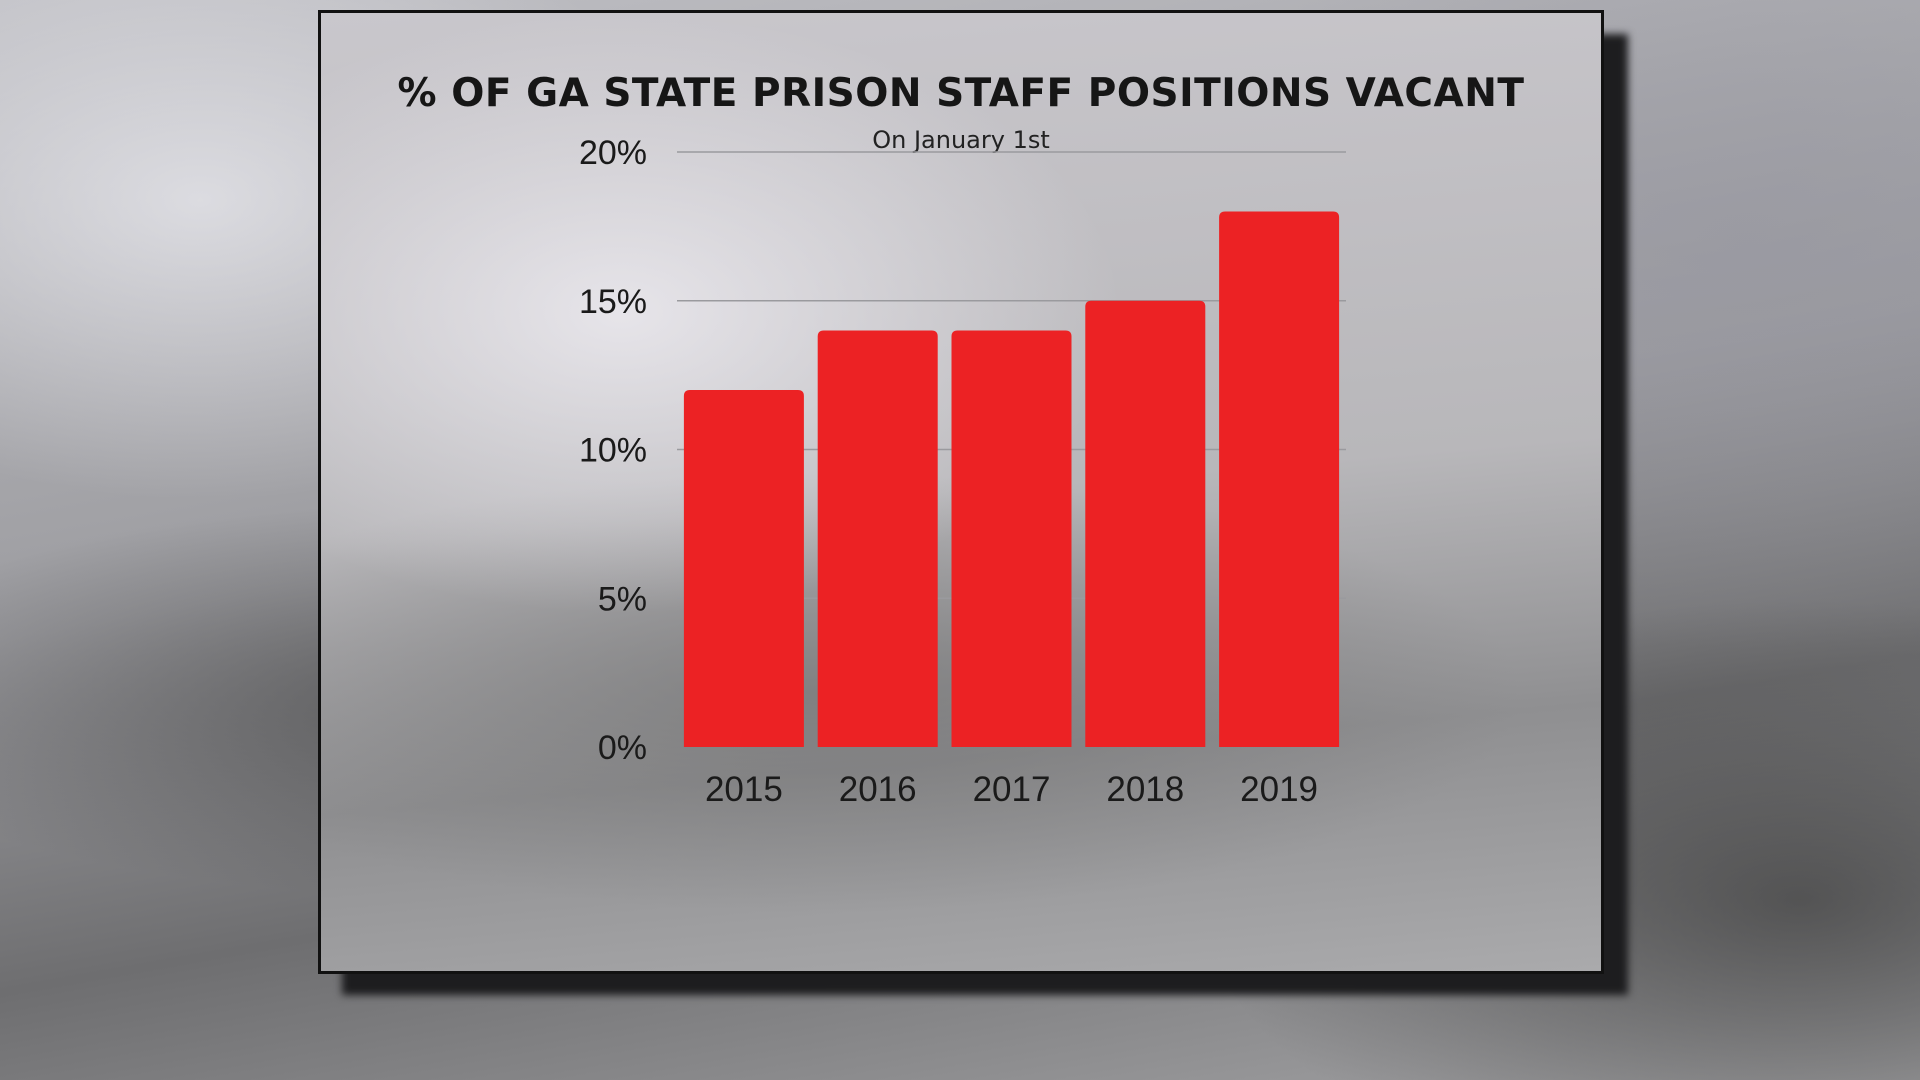 This screenshot has height=1080, width=1920. What do you see at coordinates (1145, 789) in the screenshot?
I see `x-tick-label: 2018` at bounding box center [1145, 789].